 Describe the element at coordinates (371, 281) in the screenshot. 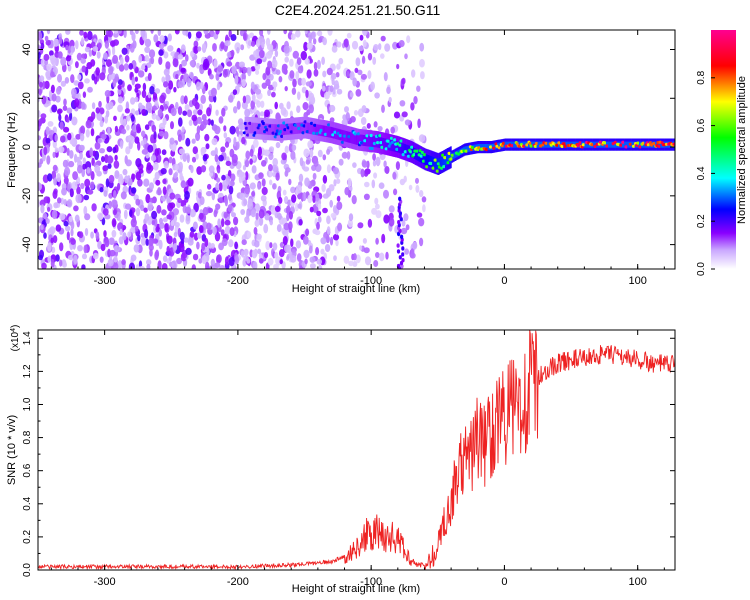

I see `x-tick-label: -100` at that location.